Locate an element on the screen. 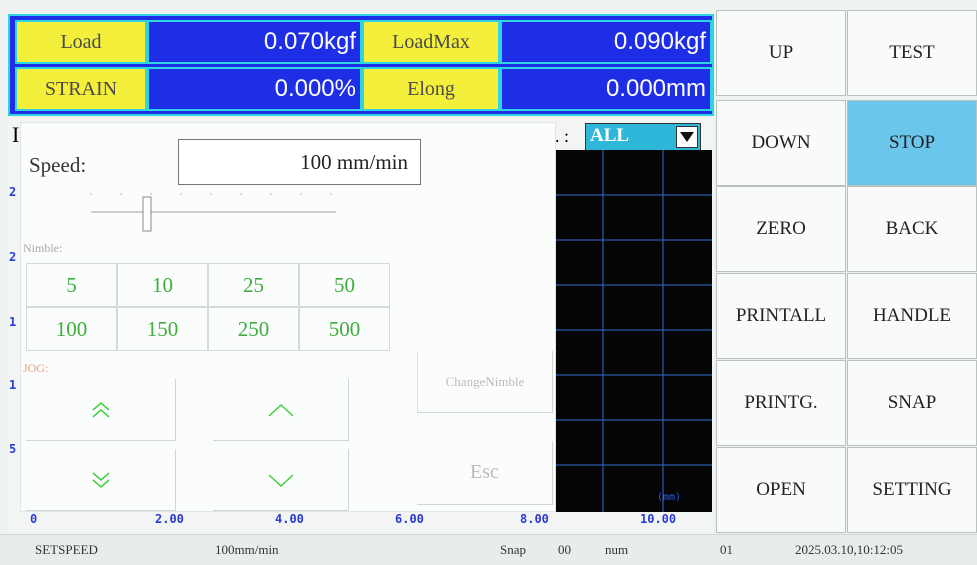 The image size is (977, 565). control-button: TEST is located at coordinates (912, 53).